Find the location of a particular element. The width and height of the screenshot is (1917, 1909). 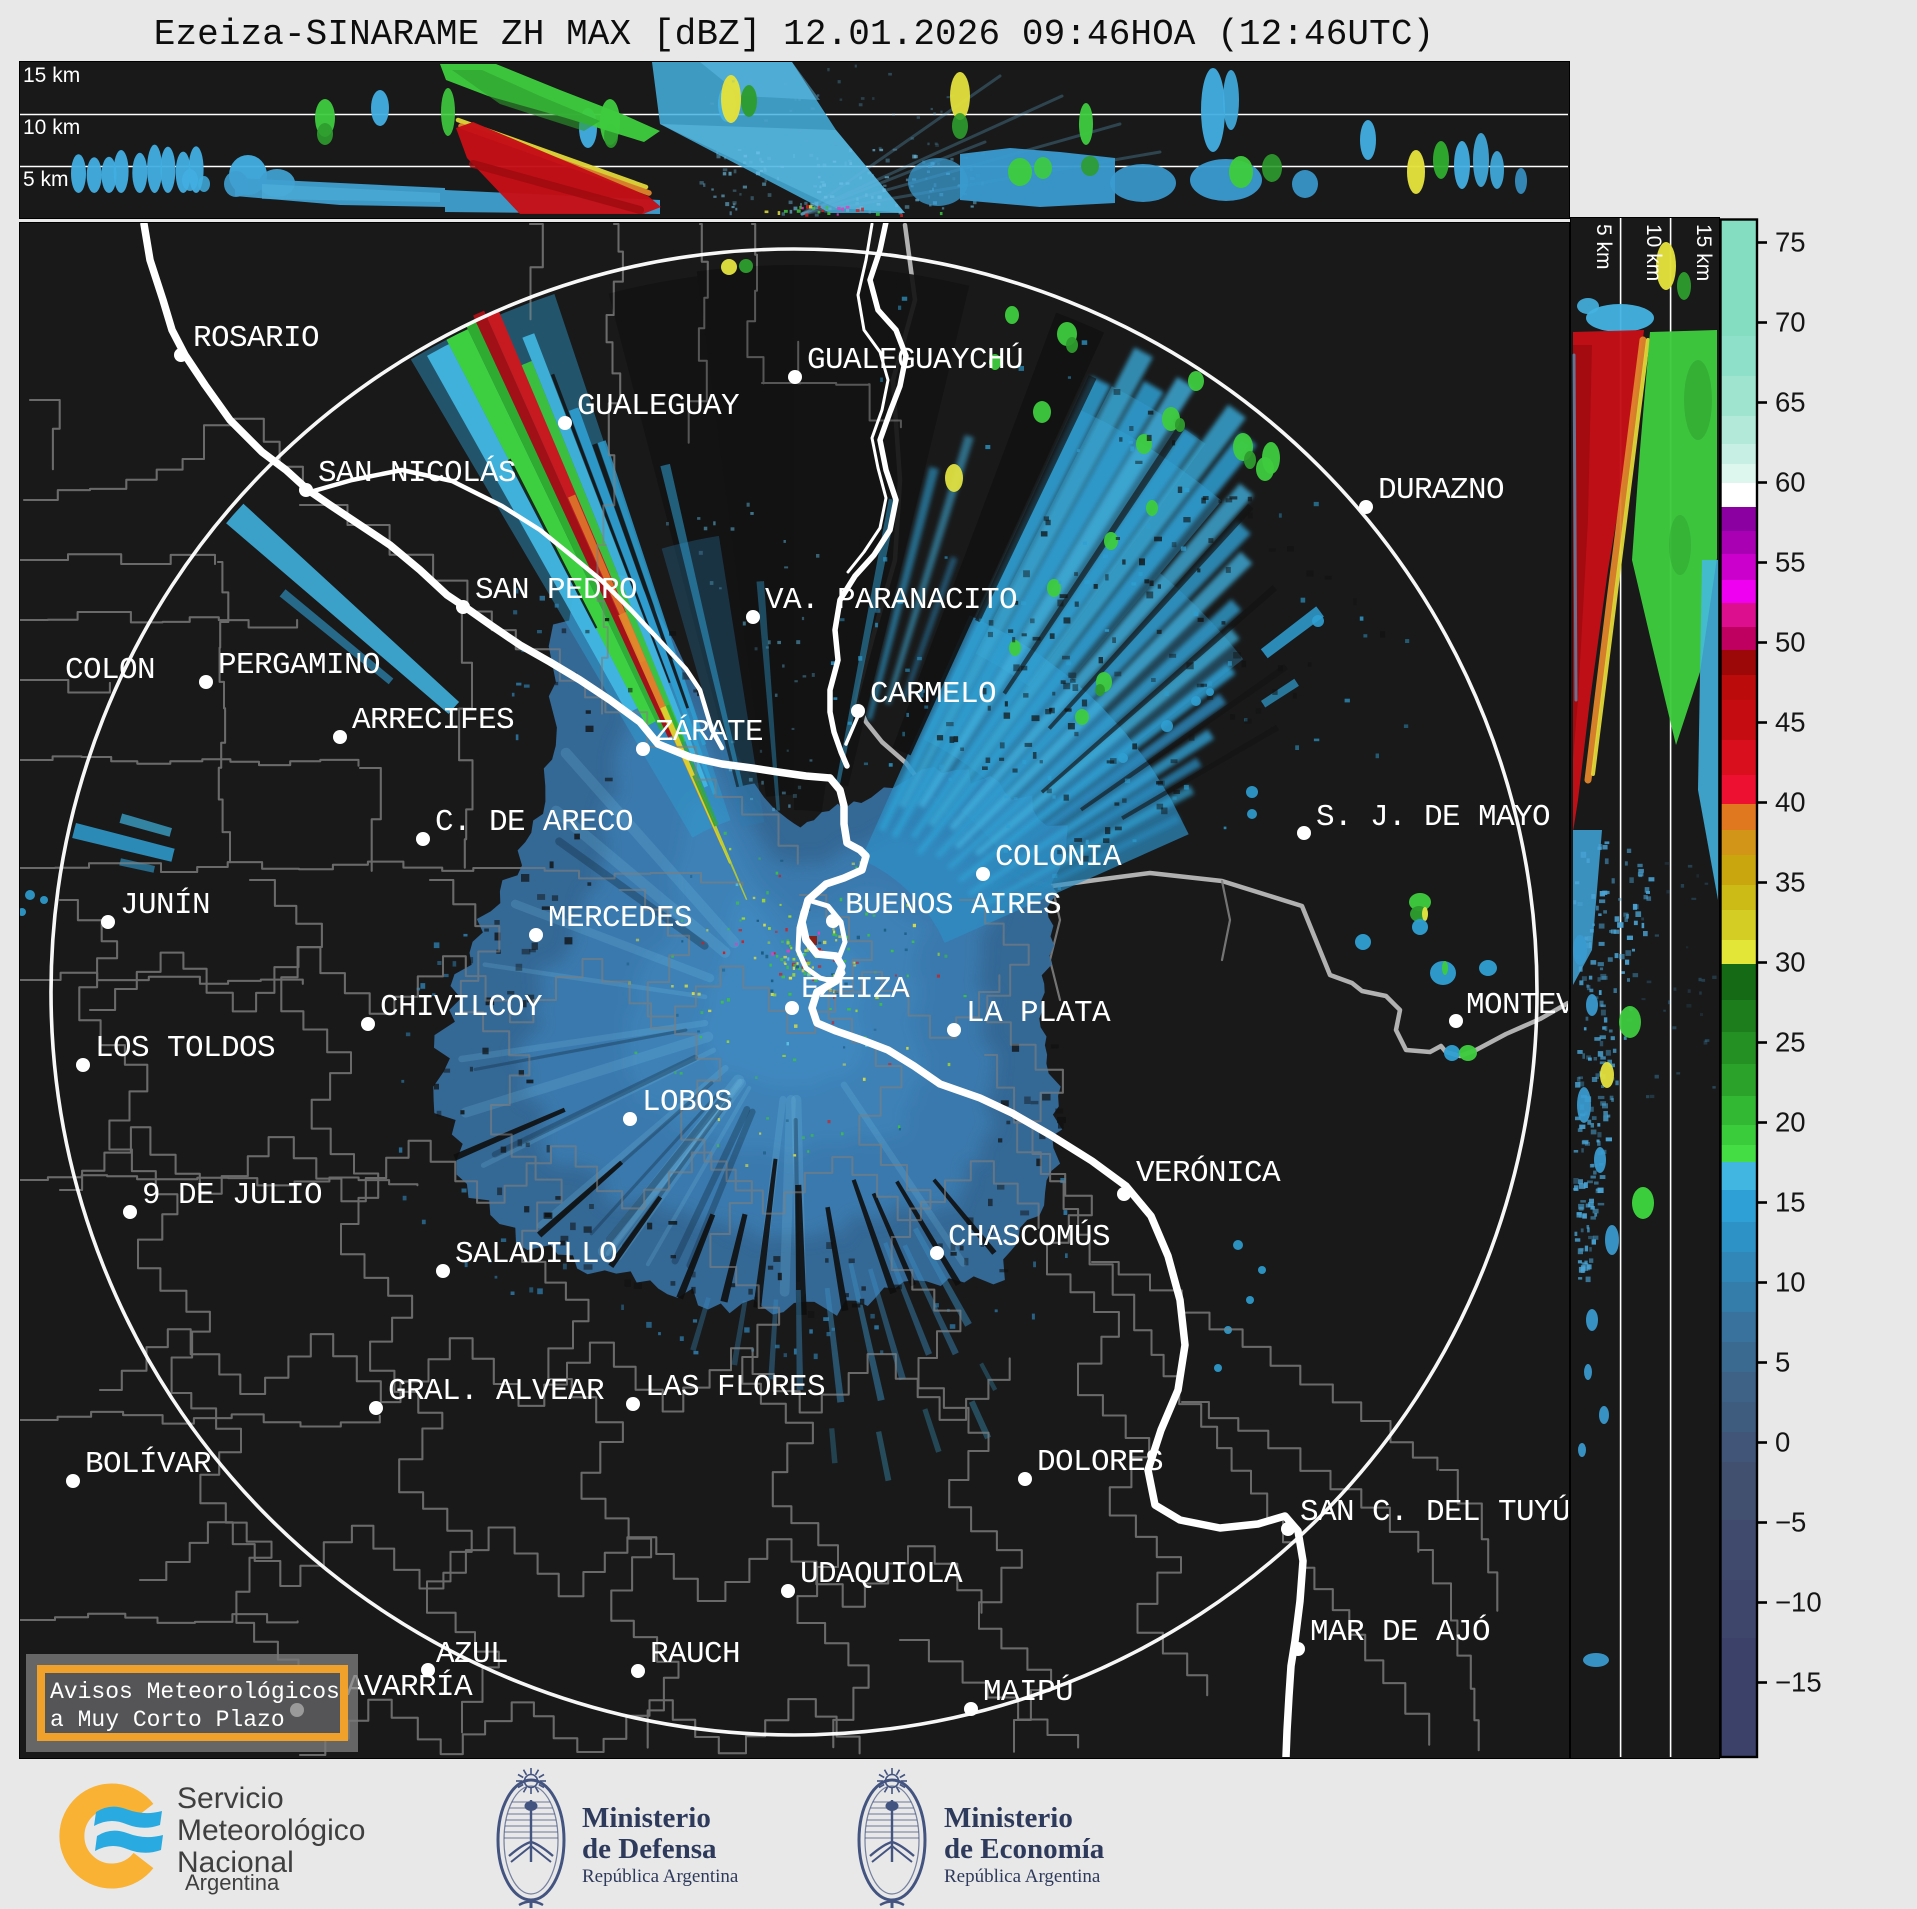

svg-text: 60 is located at coordinates (1790, 482).